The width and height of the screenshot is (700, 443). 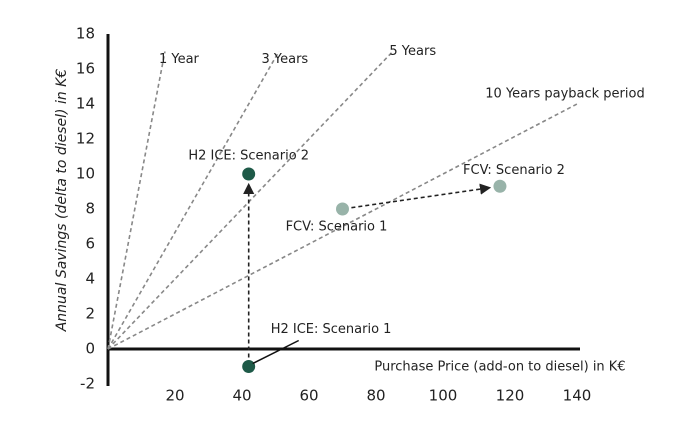 What do you see at coordinates (308, 396) in the screenshot?
I see `x-tick-label: 60` at bounding box center [308, 396].